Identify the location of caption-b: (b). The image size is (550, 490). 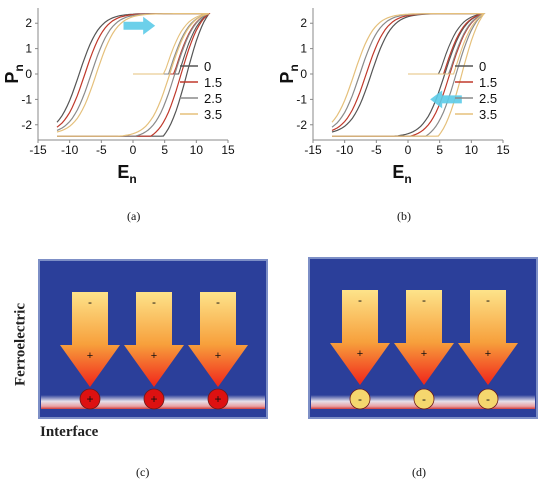
(404, 216).